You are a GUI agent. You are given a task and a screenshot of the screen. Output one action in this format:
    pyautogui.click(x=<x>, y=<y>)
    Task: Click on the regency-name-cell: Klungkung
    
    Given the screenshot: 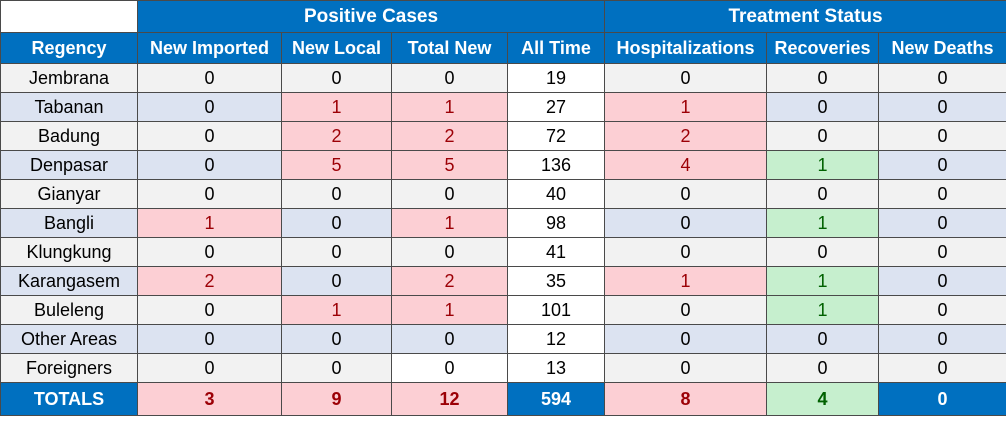 What is the action you would take?
    pyautogui.click(x=69, y=252)
    